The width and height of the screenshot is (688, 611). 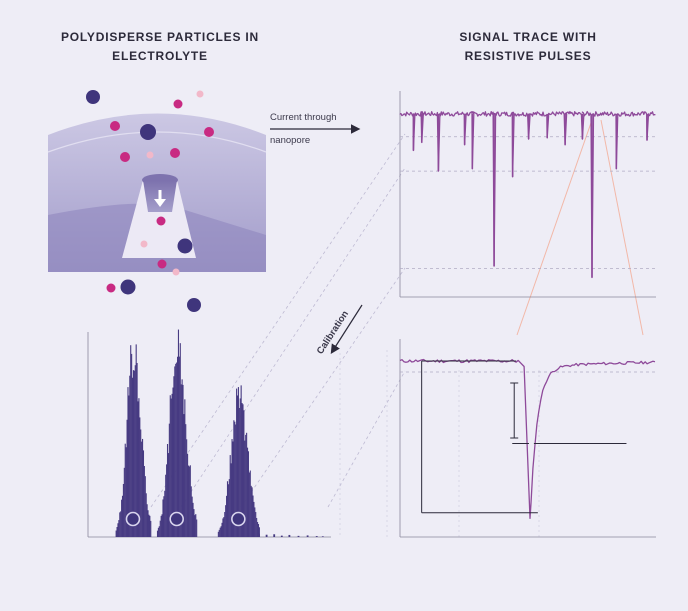 What do you see at coordinates (157, 201) in the screenshot?
I see `nanopore-illustration` at bounding box center [157, 201].